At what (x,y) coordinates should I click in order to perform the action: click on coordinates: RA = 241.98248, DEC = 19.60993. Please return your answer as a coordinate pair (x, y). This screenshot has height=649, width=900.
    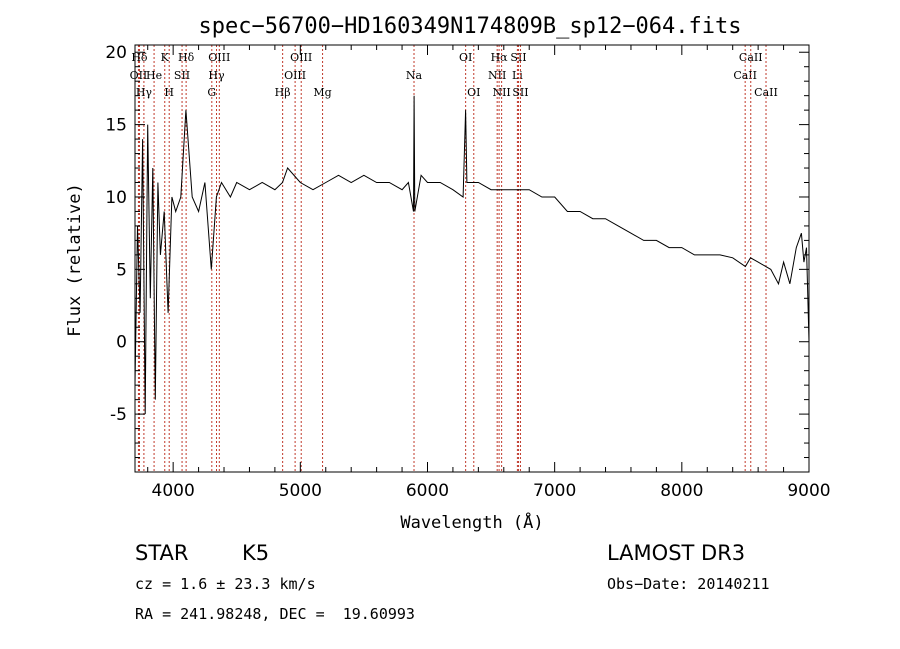
    Looking at the image, I should click on (275, 614).